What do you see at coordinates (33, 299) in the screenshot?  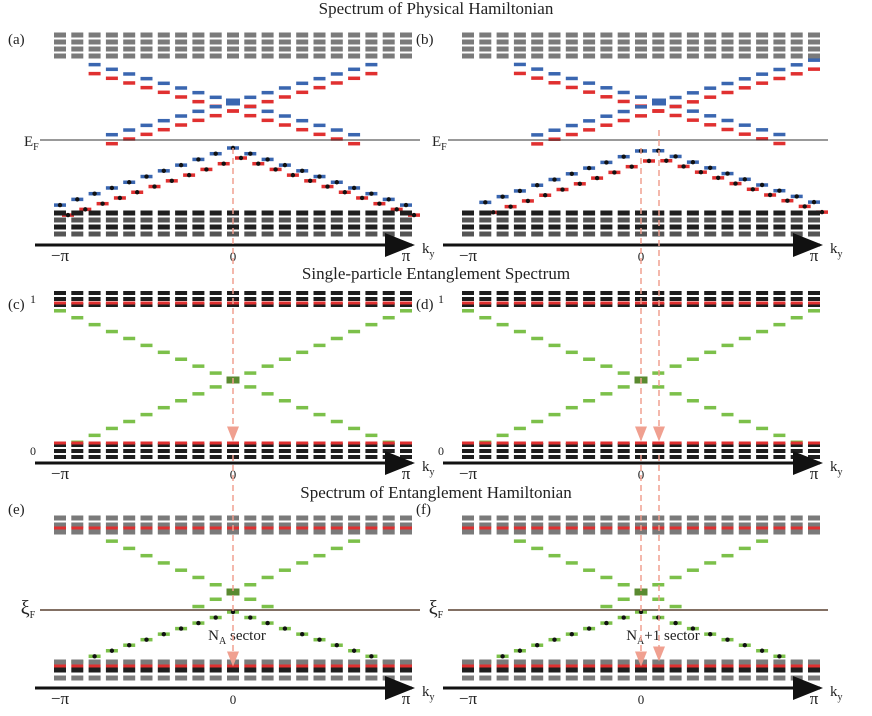 I see `y-tick-label: 1` at bounding box center [33, 299].